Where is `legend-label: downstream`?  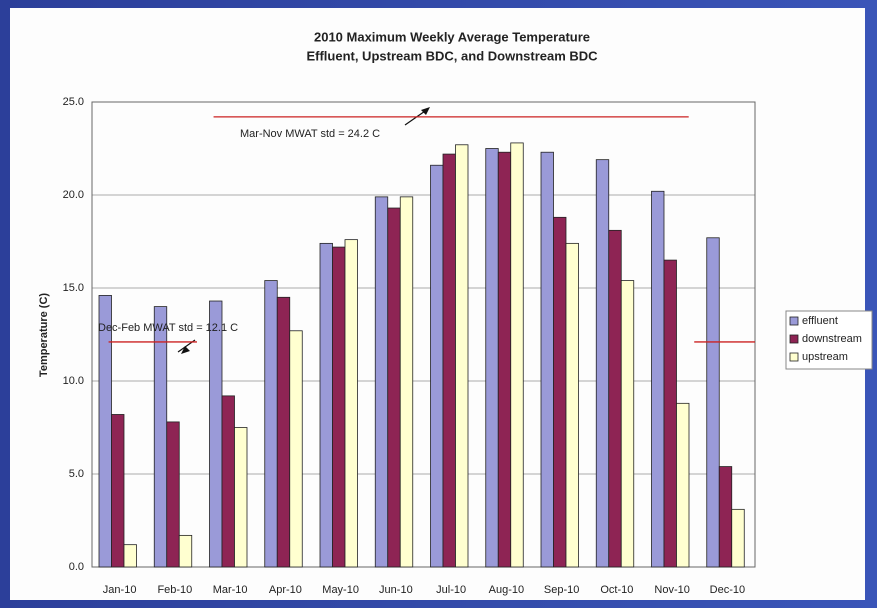 legend-label: downstream is located at coordinates (832, 339).